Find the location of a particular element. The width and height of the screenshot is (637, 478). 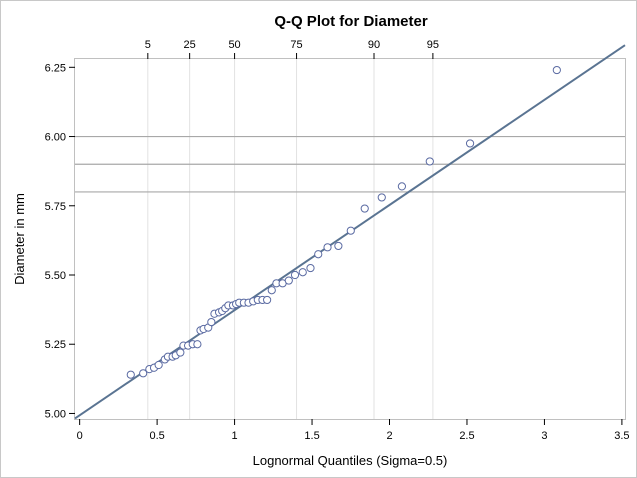

percentile-axis: 5 25 50 75 90 95 is located at coordinates (292, 49).